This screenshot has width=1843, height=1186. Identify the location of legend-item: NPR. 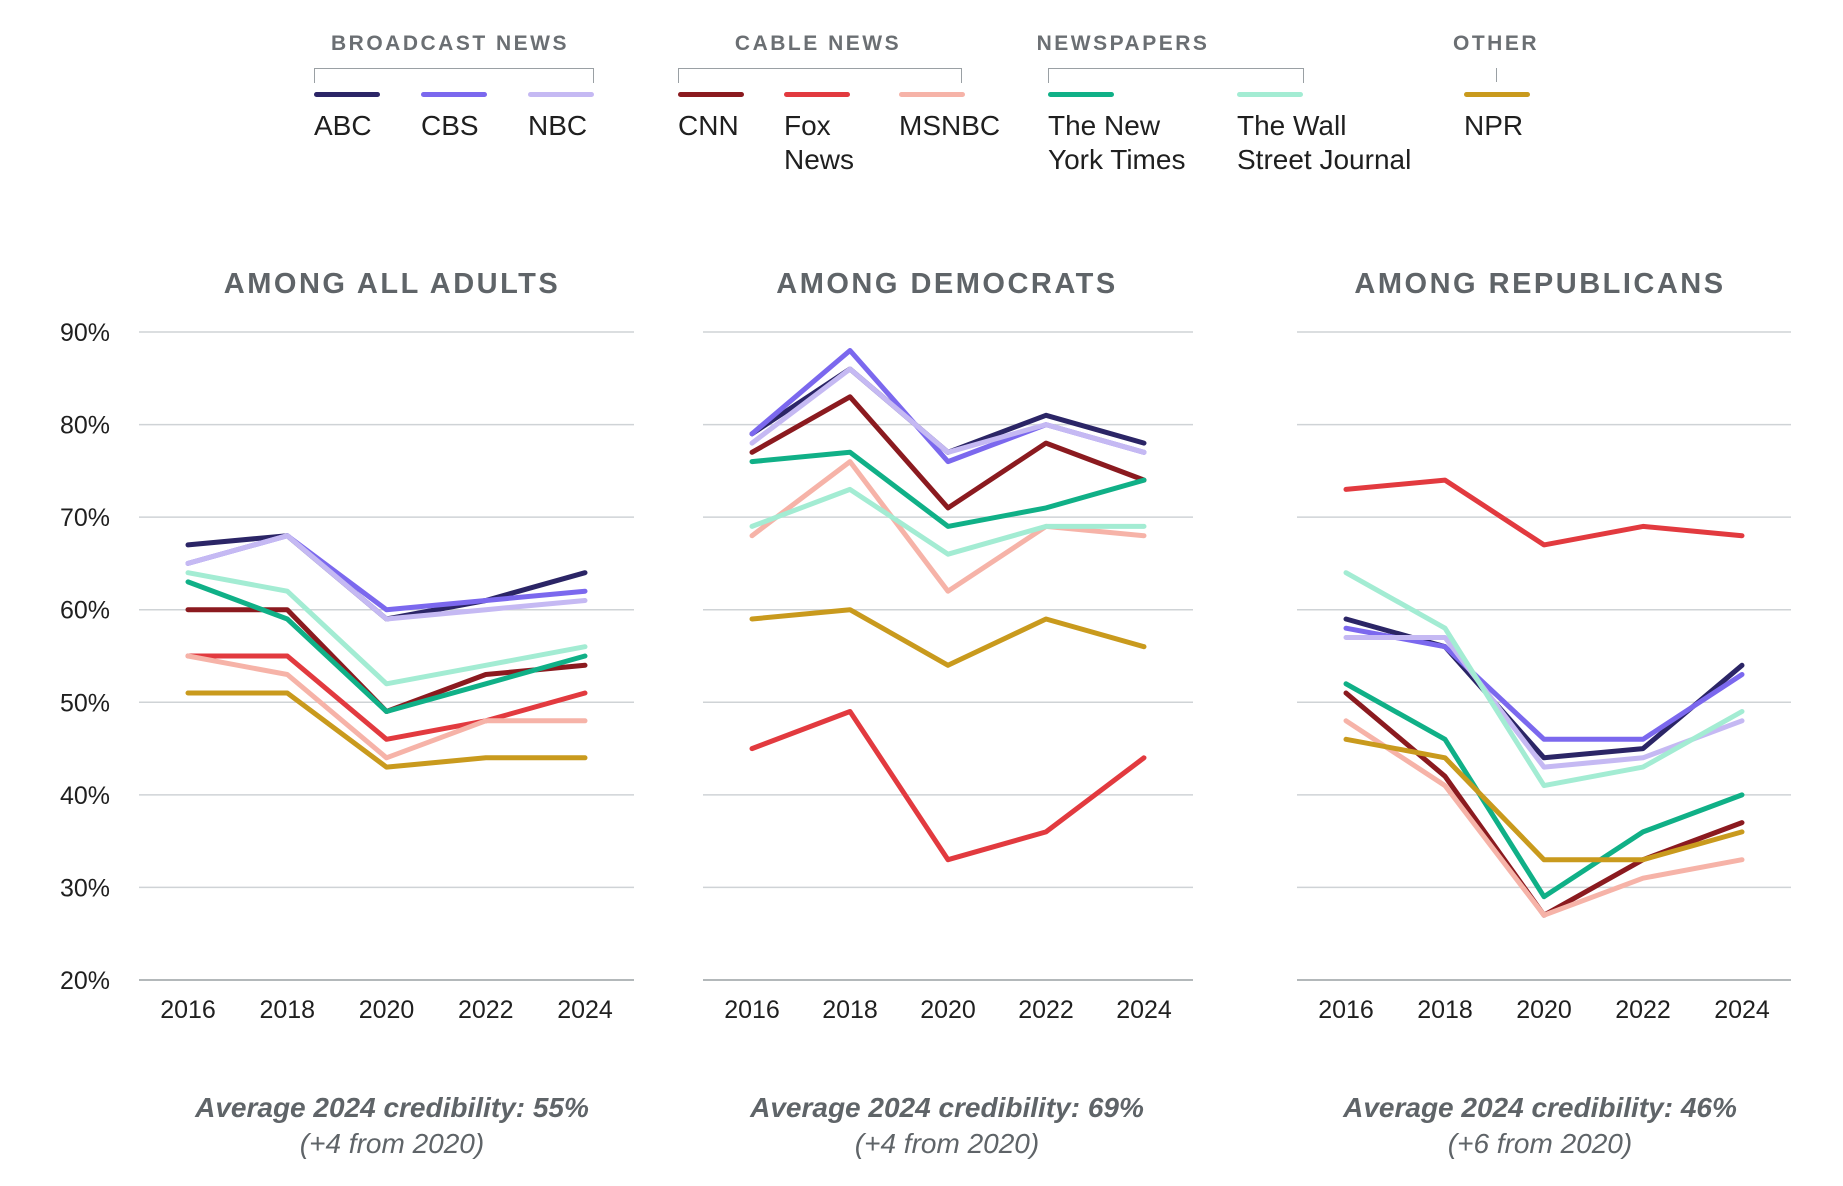
(1497, 117).